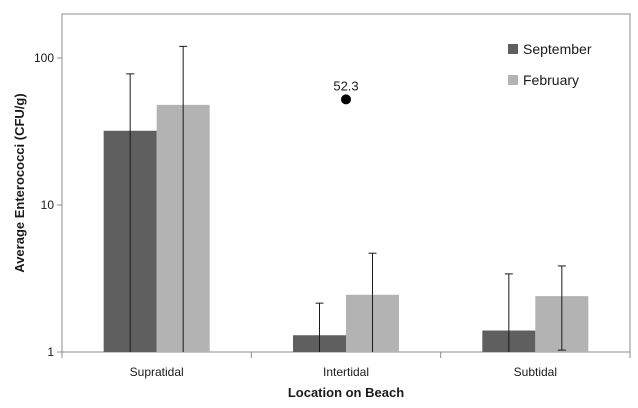  What do you see at coordinates (48, 205) in the screenshot?
I see `y-tick-label: 10` at bounding box center [48, 205].